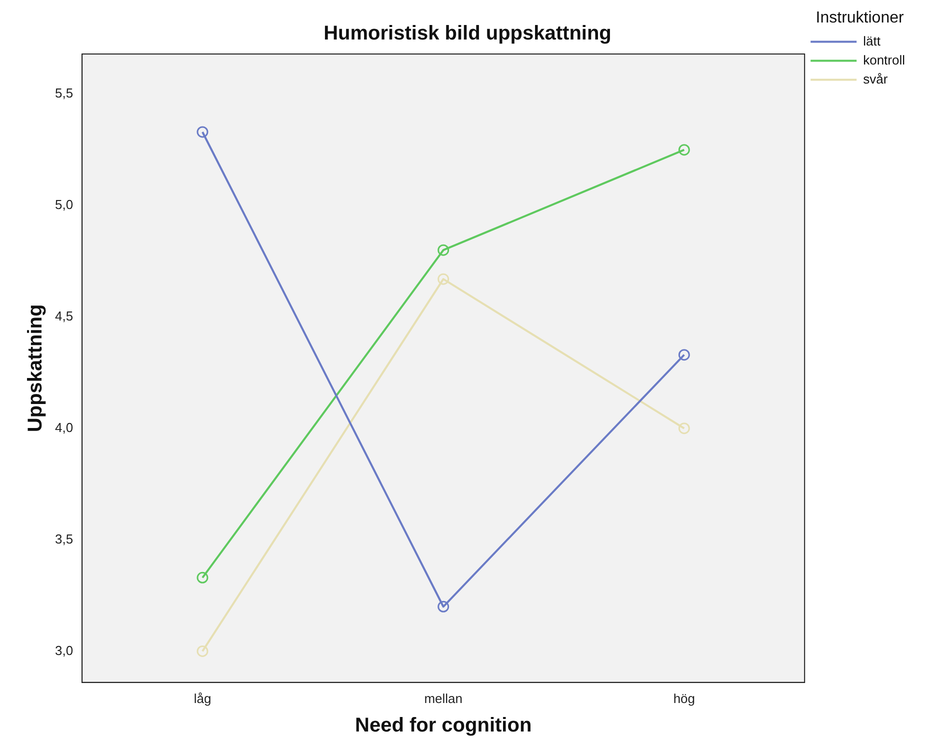  Describe the element at coordinates (64, 316) in the screenshot. I see `y-tick-label: 4,5` at that location.